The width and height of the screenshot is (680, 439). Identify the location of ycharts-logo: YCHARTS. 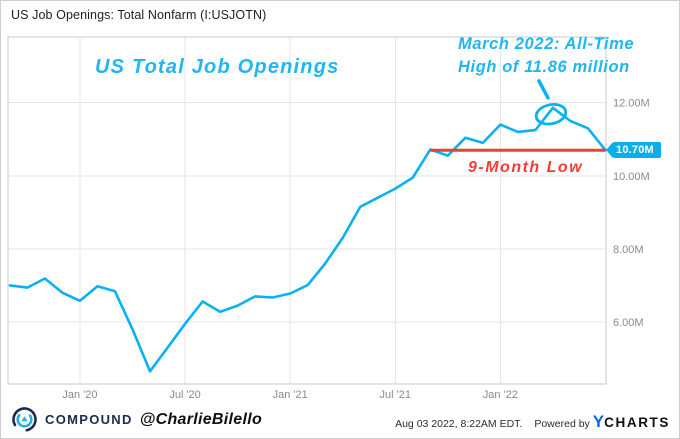
(631, 422).